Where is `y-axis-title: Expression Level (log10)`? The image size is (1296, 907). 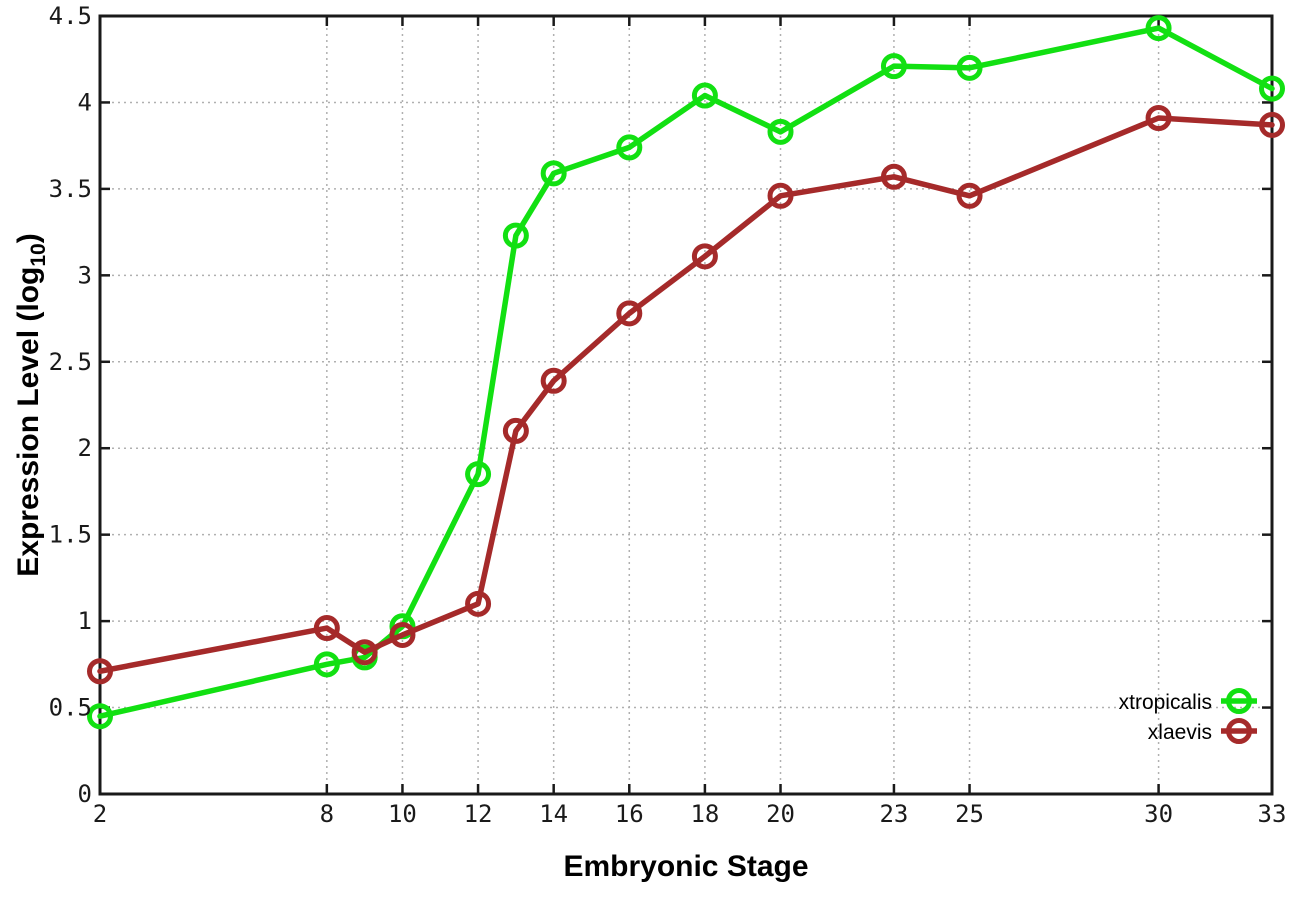 y-axis-title: Expression Level (log10) is located at coordinates (31, 404).